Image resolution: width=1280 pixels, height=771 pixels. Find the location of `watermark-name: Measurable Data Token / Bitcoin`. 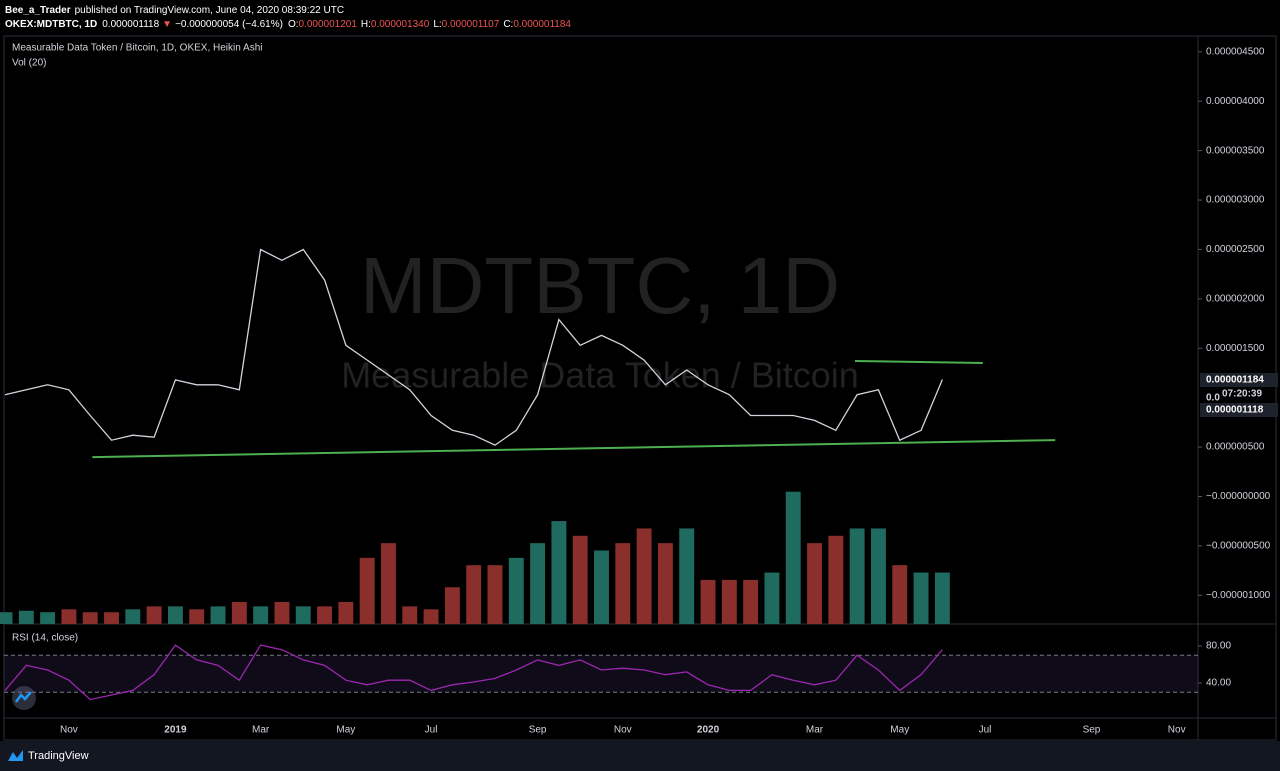

watermark-name: Measurable Data Token / Bitcoin is located at coordinates (600, 375).